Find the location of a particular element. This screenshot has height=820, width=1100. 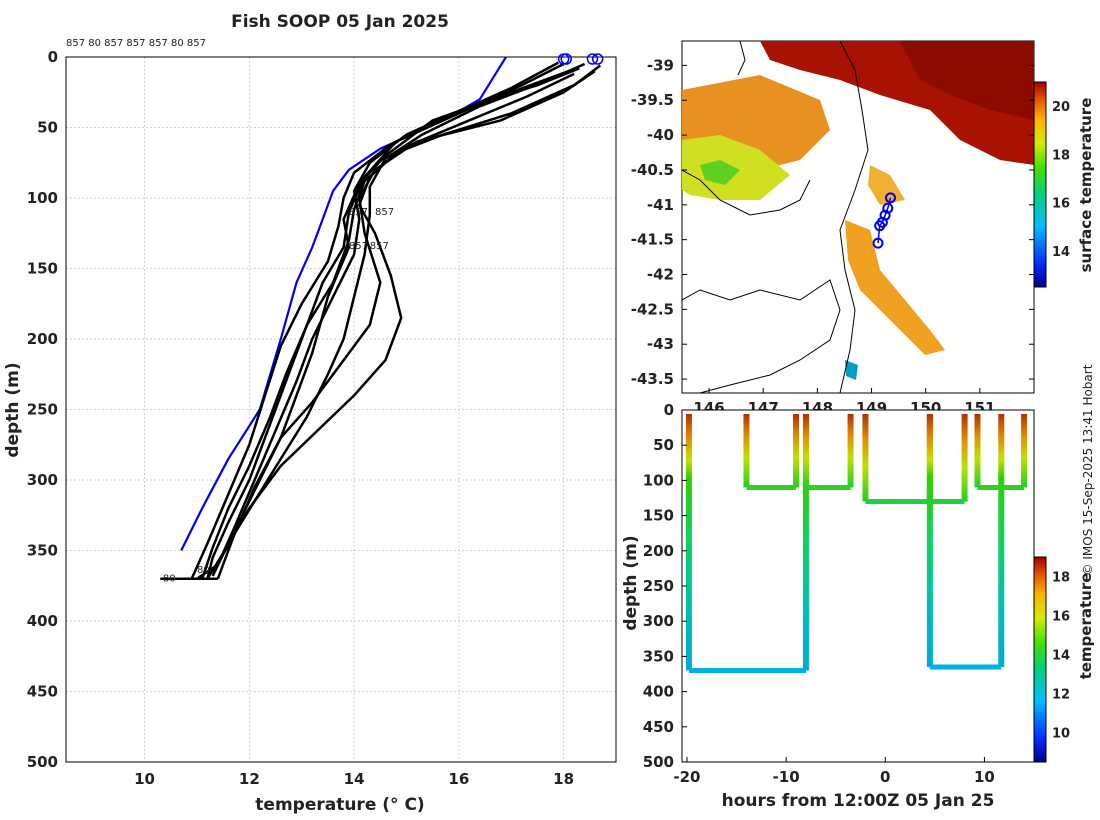

left-y-tick-0: 0 is located at coordinates (53, 57).